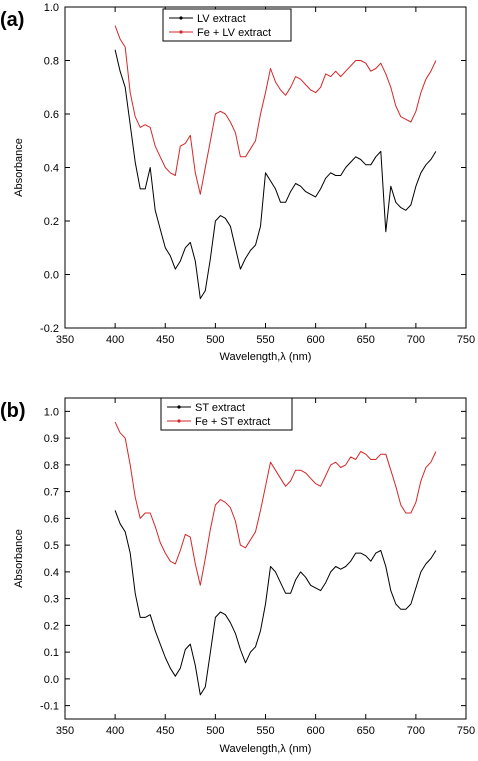 The width and height of the screenshot is (478, 761). I want to click on chart-1-xtick-label: 450, so click(165, 340).